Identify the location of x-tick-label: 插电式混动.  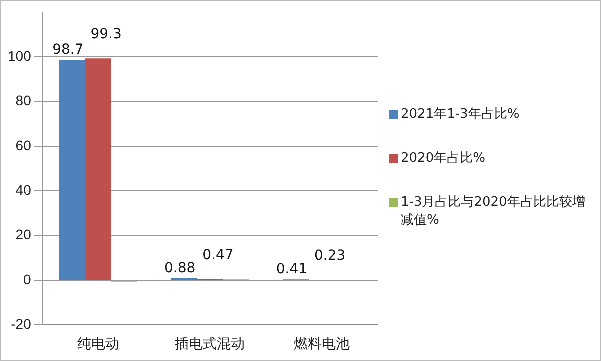
(210, 343).